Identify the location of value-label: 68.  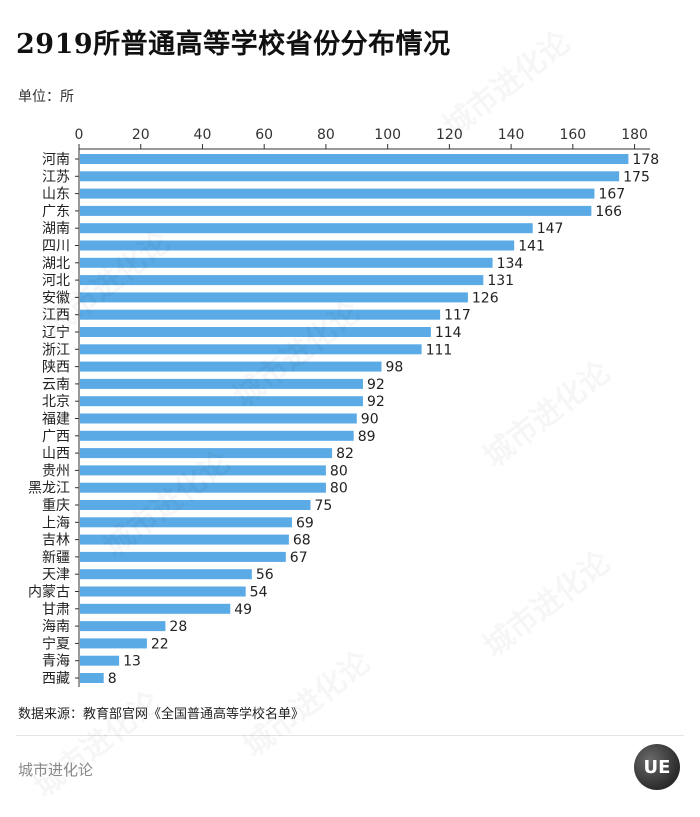
(302, 541).